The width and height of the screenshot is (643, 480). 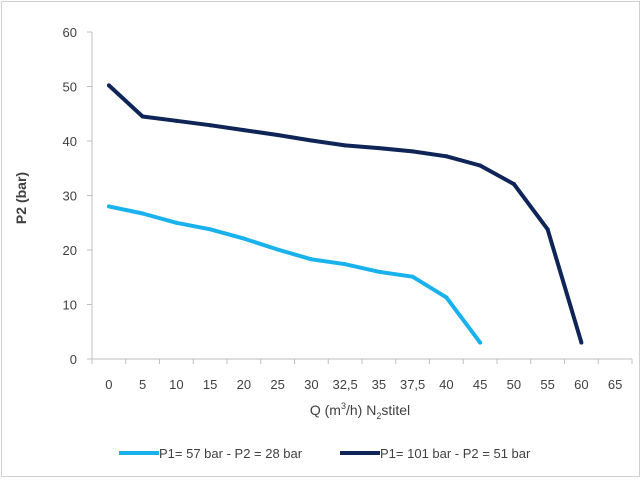 What do you see at coordinates (362, 375) in the screenshot?
I see `x-axis-ticks: 0 5 10 15 20 25 30 32,5 35 37,5 40 45 50 55 60 65` at bounding box center [362, 375].